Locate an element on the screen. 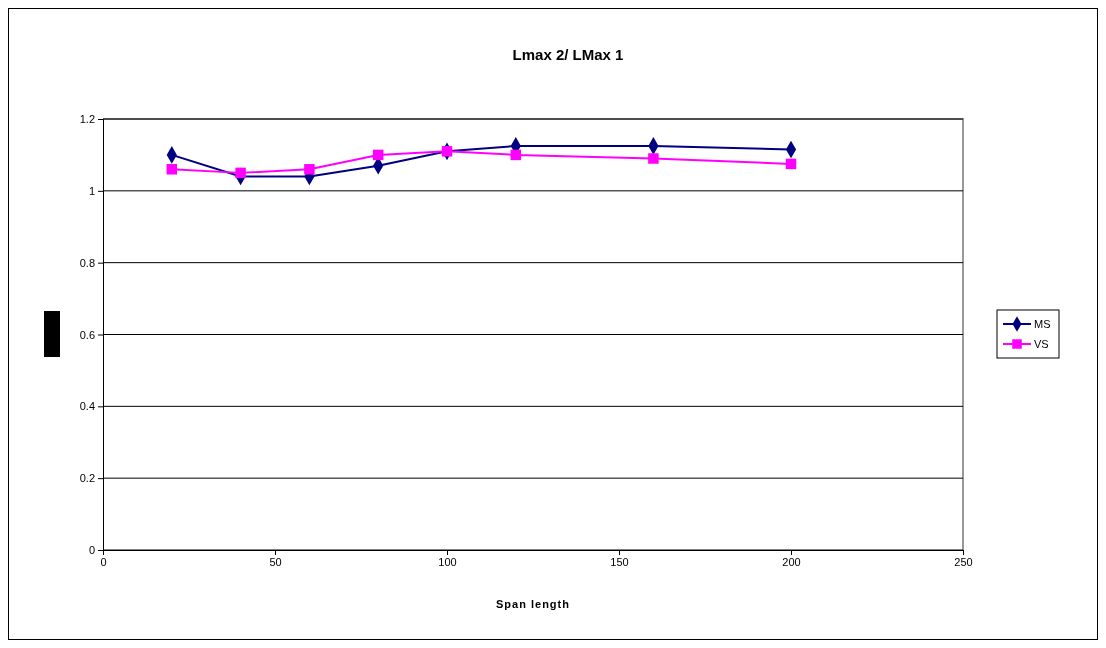 This screenshot has width=1106, height=648. x-tick-label: 150 is located at coordinates (619, 561).